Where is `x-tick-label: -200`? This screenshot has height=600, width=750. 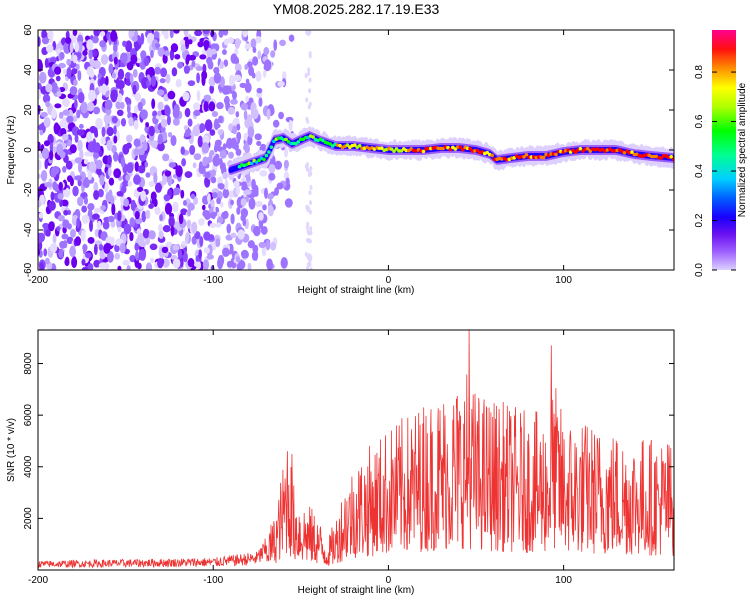 x-tick-label: -200 is located at coordinates (38, 580).